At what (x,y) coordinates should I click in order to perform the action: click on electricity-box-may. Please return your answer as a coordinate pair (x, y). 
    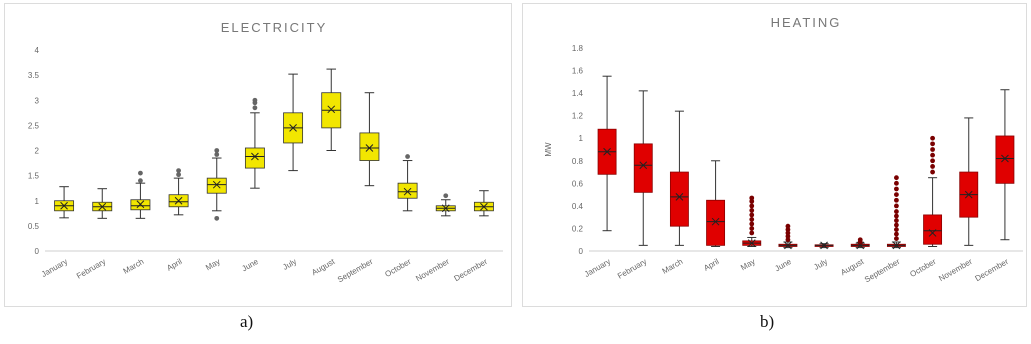
    Looking at the image, I should click on (216, 184).